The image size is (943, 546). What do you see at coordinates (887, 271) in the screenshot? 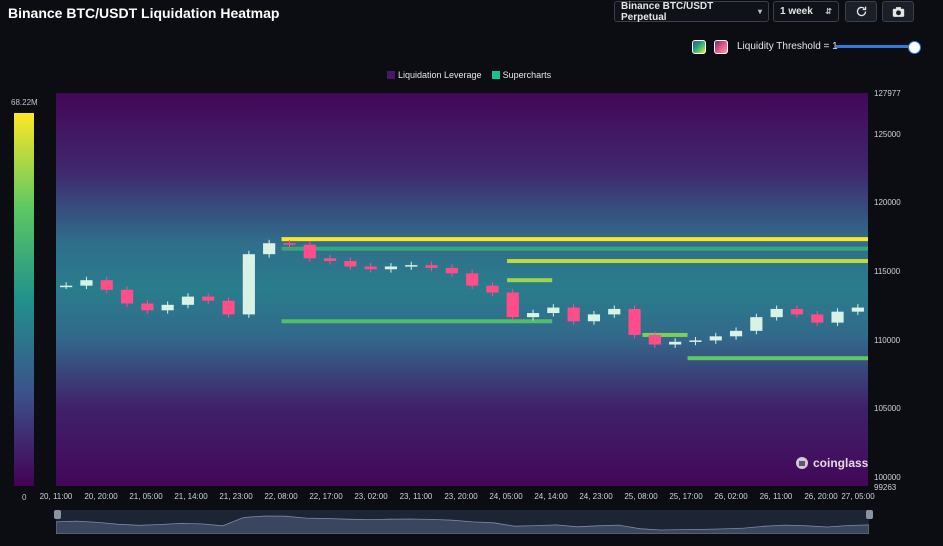
I see `y-tick-label: 115000` at bounding box center [887, 271].